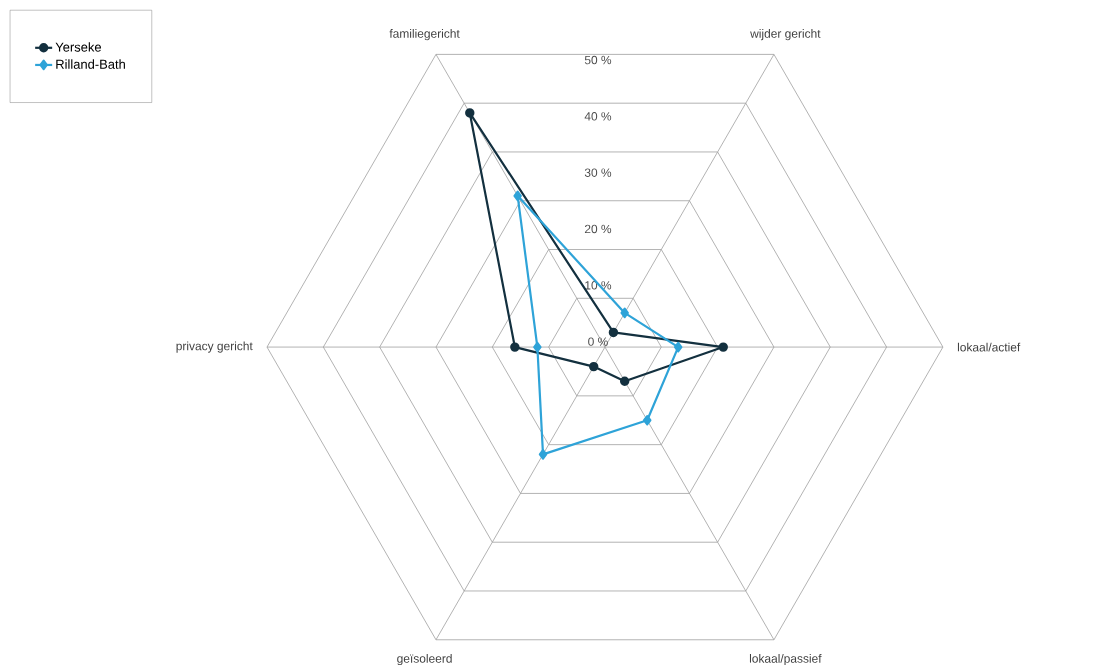 Image resolution: width=1094 pixels, height=668 pixels. Describe the element at coordinates (214, 347) in the screenshot. I see `spoke-label: privacy gericht` at that location.